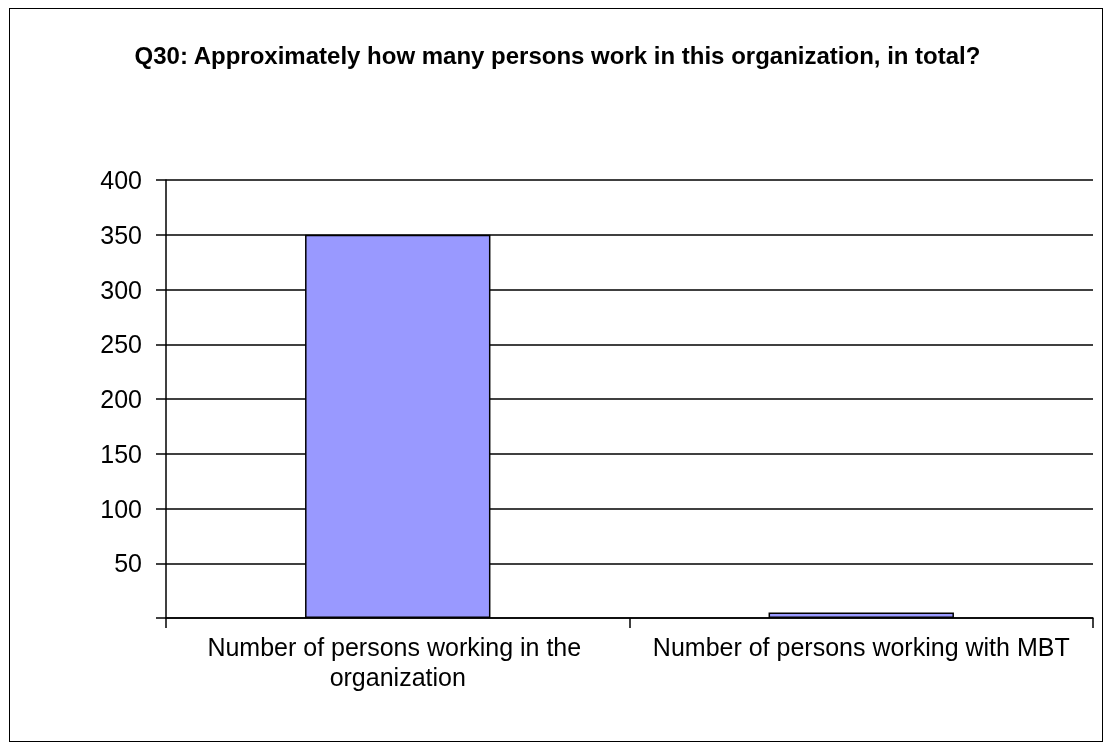 The image size is (1115, 751). What do you see at coordinates (861, 647) in the screenshot?
I see `x-tick-label: Number of persons working with MBT` at bounding box center [861, 647].